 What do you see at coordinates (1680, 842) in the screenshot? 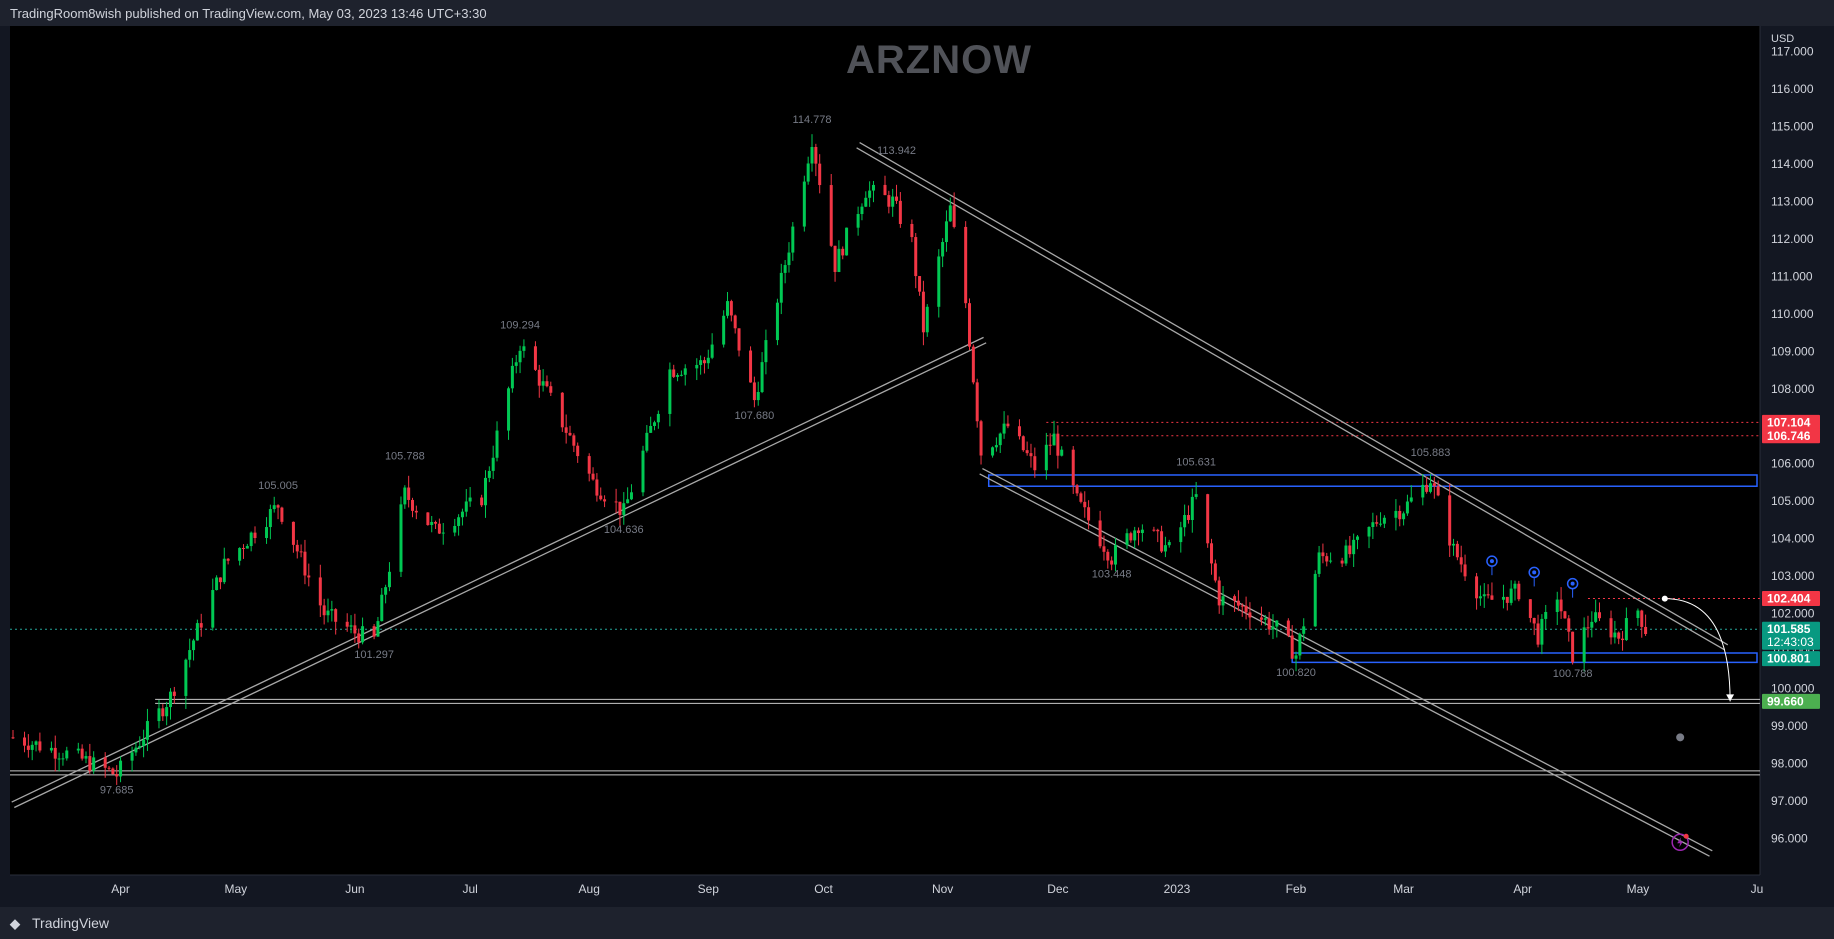
I see `lightning-glyph` at bounding box center [1680, 842].